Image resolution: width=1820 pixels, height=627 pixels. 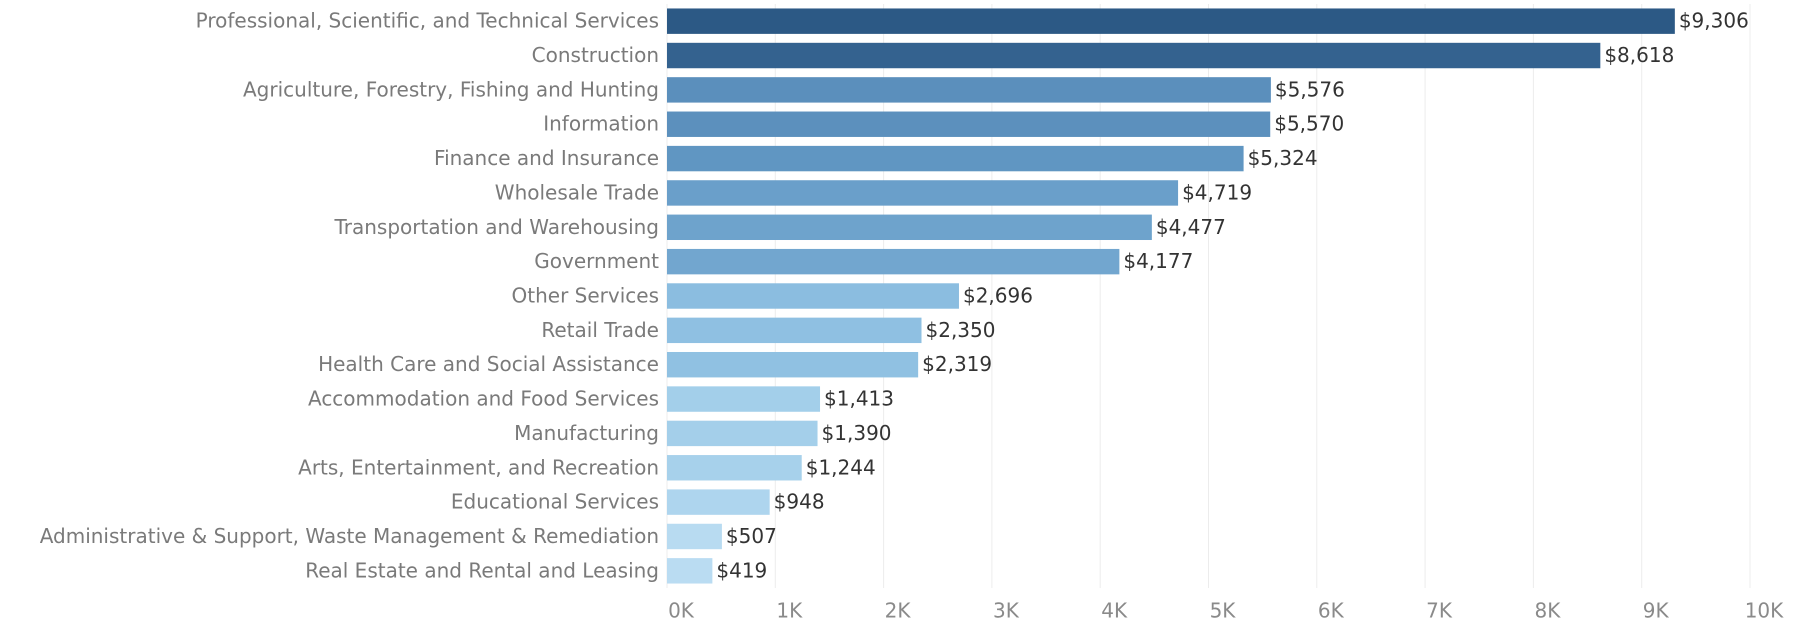 What do you see at coordinates (482, 570) in the screenshot?
I see `category-label: Real Estate and Rental and Leasing` at bounding box center [482, 570].